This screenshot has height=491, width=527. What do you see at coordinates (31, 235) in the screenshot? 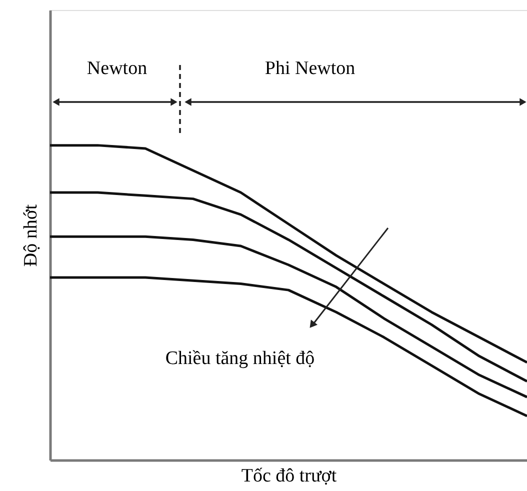
I see `y-axis-title: Độ nhớt` at bounding box center [31, 235].